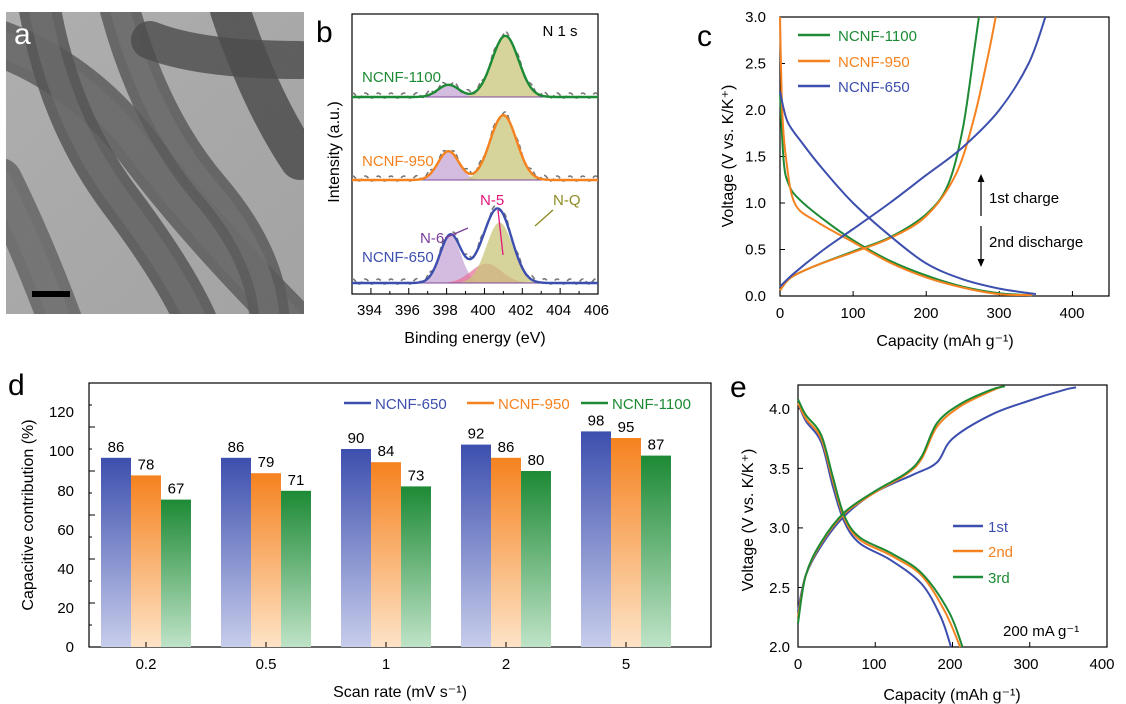 The image size is (1126, 704). I want to click on c-y-ticks: 0.0 0.5 1.0 1.5 2.0 2.5 3.0, so click(755, 157).